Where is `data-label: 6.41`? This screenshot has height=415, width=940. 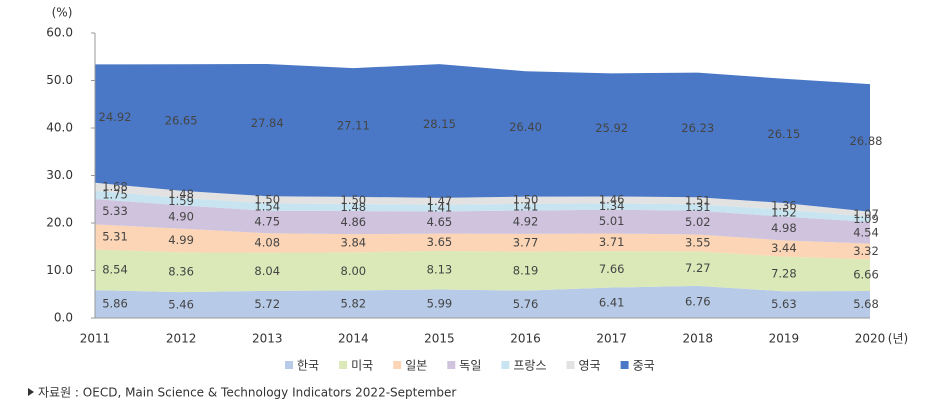
data-label: 6.41 is located at coordinates (612, 302).